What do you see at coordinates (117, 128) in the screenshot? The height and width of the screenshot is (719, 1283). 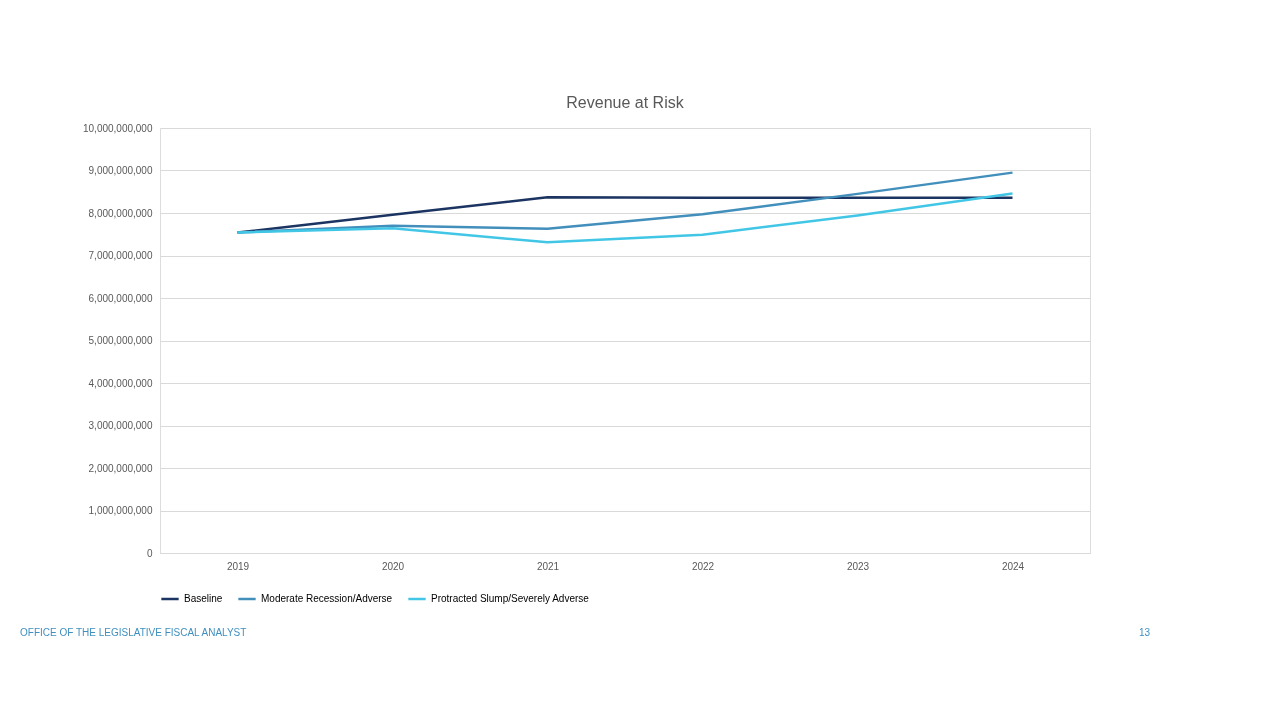 I see `y-tick-label: 10,000,000,000` at bounding box center [117, 128].